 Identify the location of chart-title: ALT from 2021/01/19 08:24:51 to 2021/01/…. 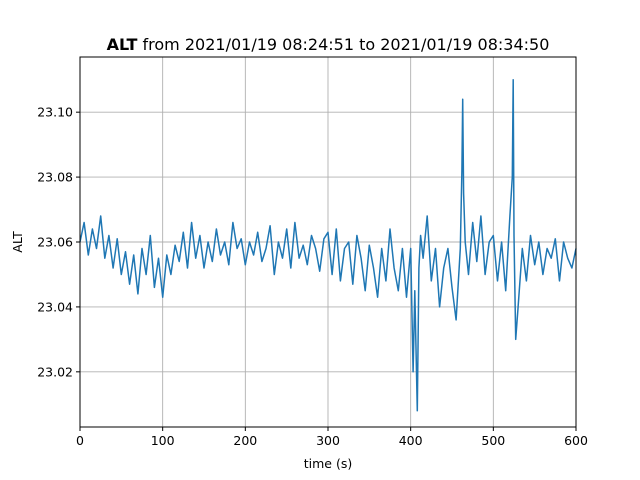
(328, 44).